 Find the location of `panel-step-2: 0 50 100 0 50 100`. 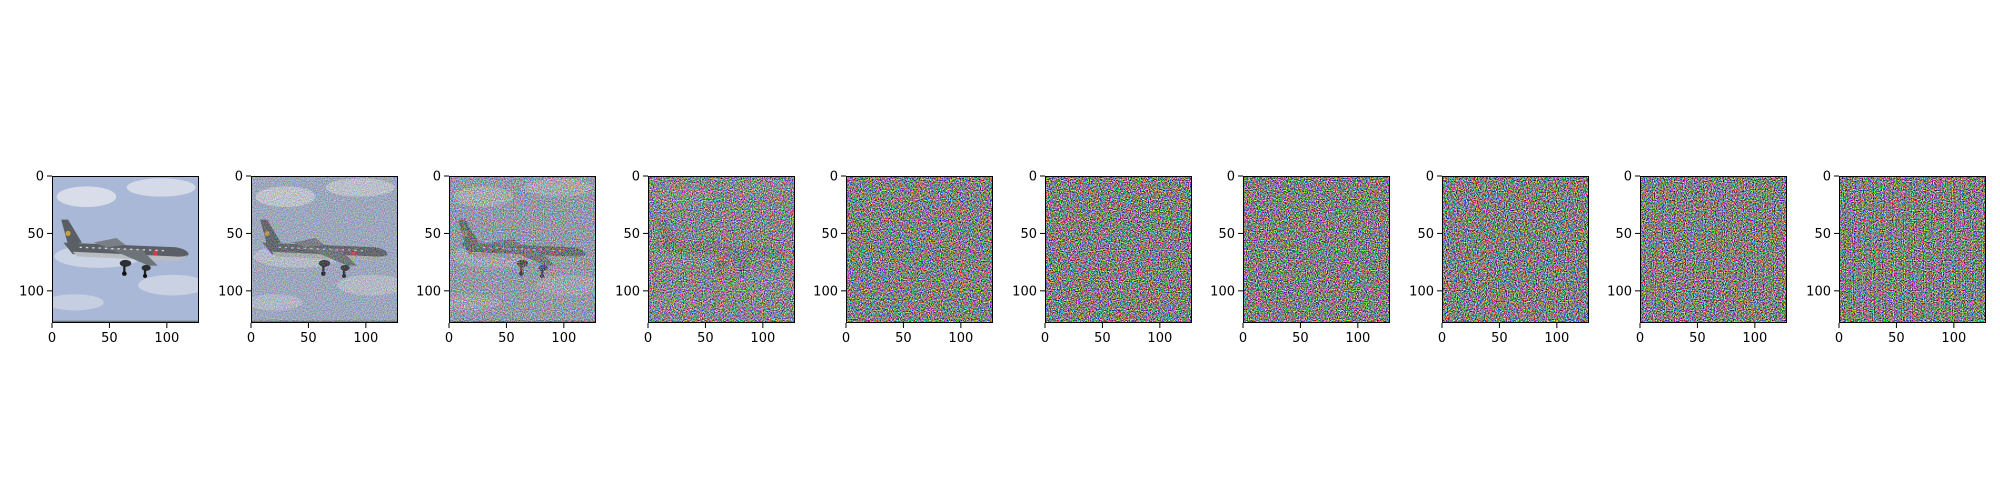

panel-step-2: 0 50 100 0 50 100 is located at coordinates (506, 258).